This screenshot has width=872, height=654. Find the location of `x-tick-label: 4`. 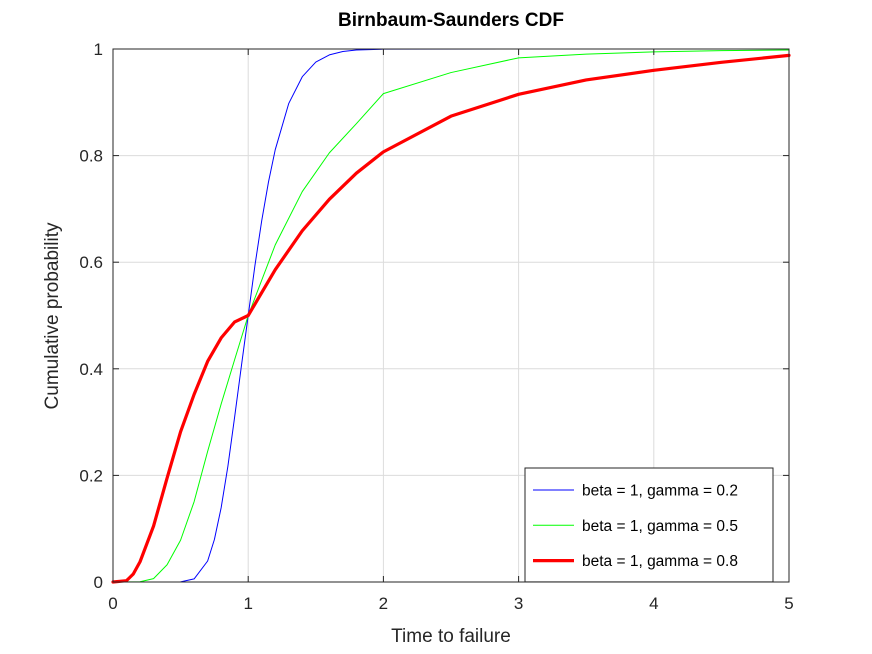

x-tick-label: 4 is located at coordinates (653, 603).